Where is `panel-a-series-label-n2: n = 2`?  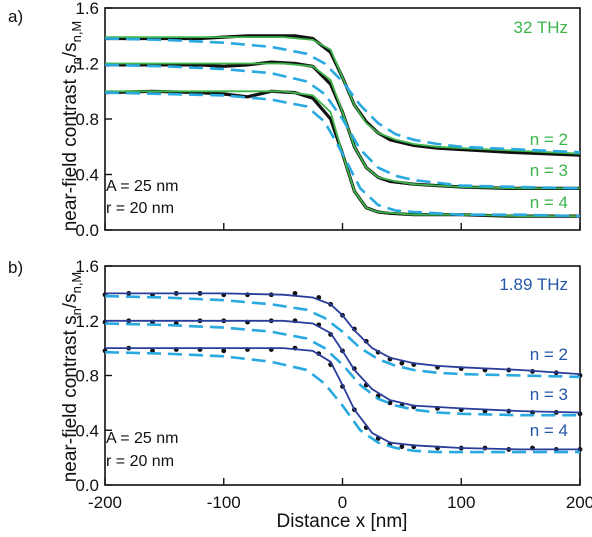
panel-a-series-label-n2: n = 2 is located at coordinates (549, 139).